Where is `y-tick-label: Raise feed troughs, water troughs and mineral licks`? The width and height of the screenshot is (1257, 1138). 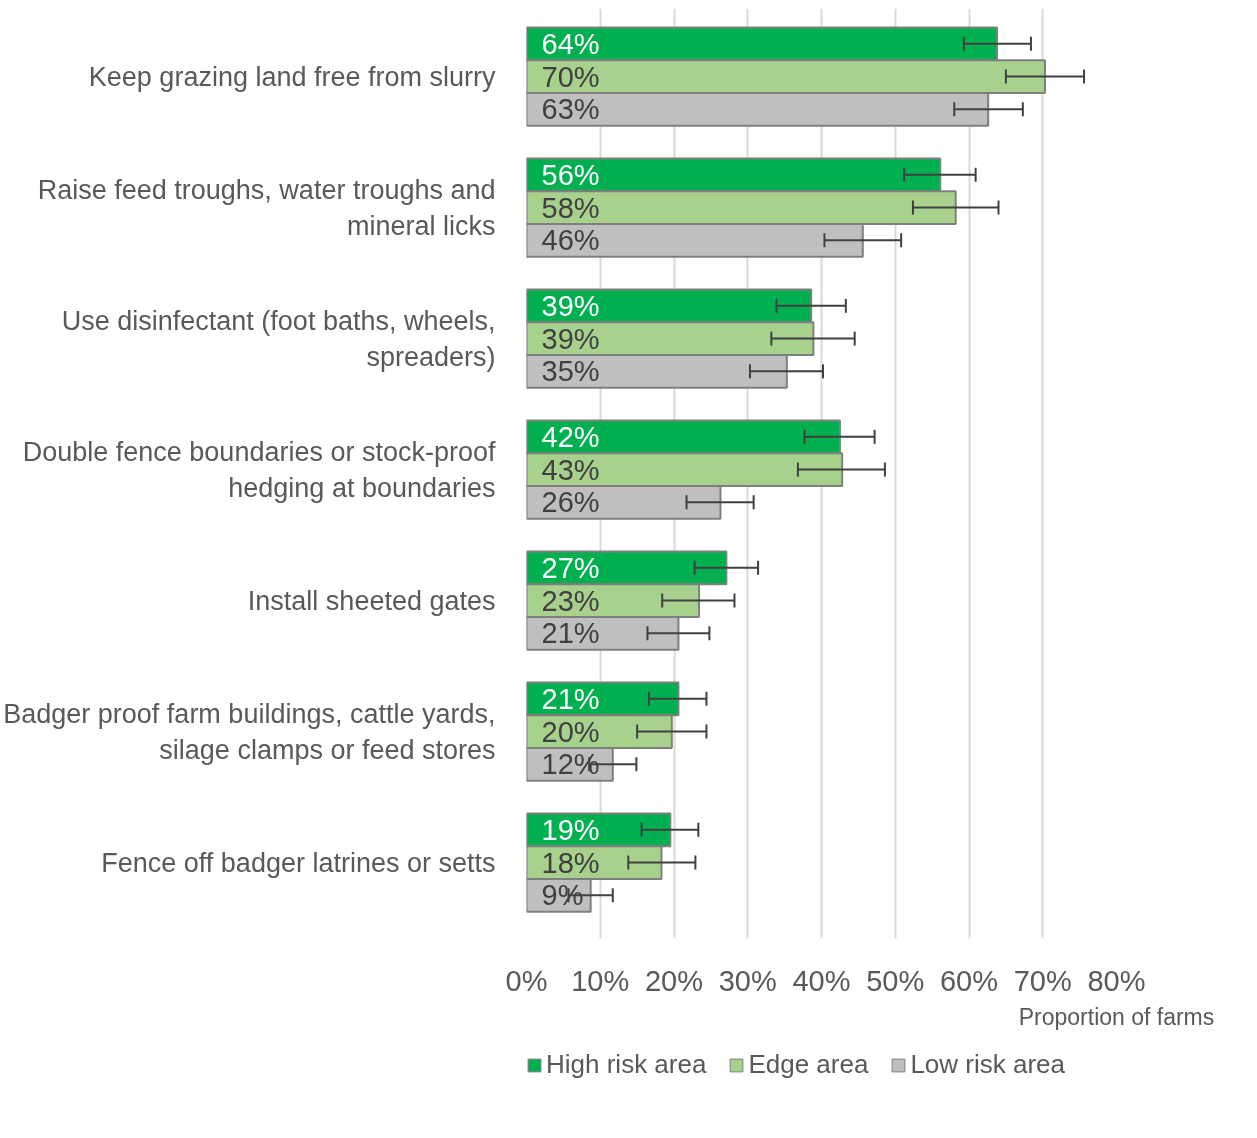
y-tick-label: Raise feed troughs, water troughs and mineral licks is located at coordinates (266, 207).